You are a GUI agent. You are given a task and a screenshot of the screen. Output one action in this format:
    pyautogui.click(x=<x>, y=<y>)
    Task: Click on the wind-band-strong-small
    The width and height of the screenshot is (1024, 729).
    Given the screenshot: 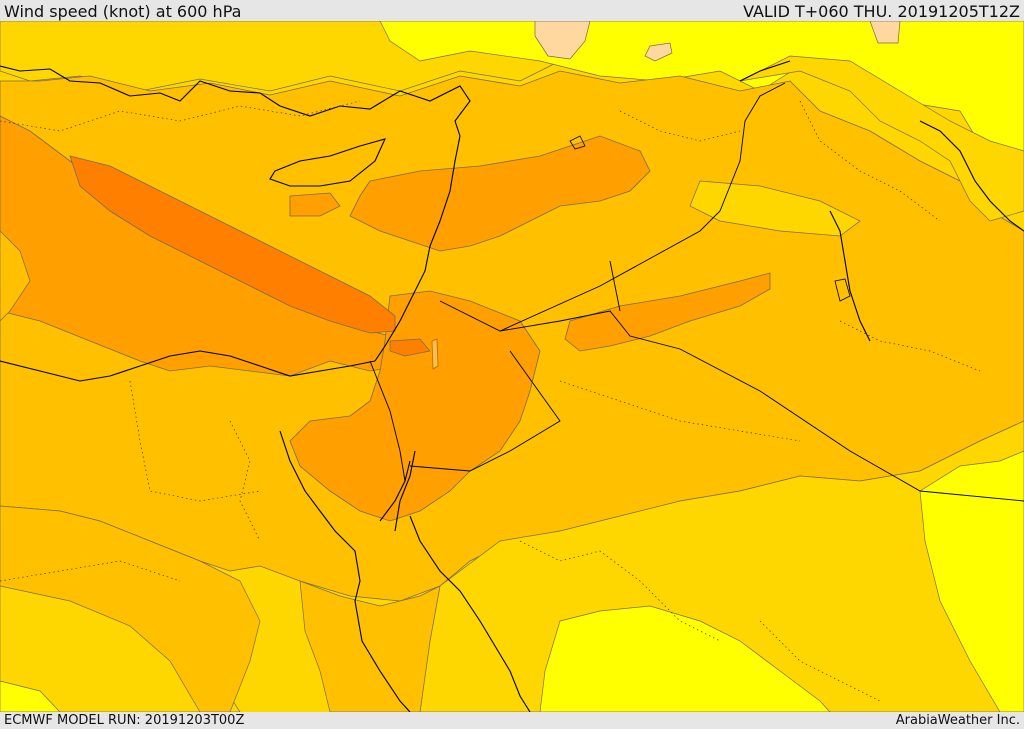 What is the action you would take?
    pyautogui.click(x=410, y=347)
    